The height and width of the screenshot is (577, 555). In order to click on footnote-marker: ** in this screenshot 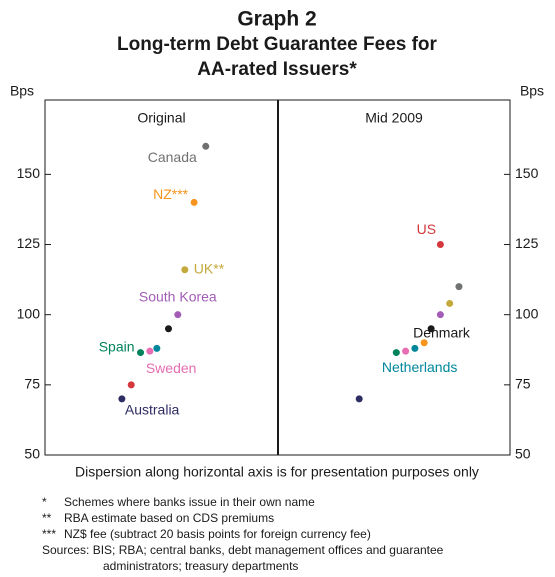, I will do `click(47, 518)`.